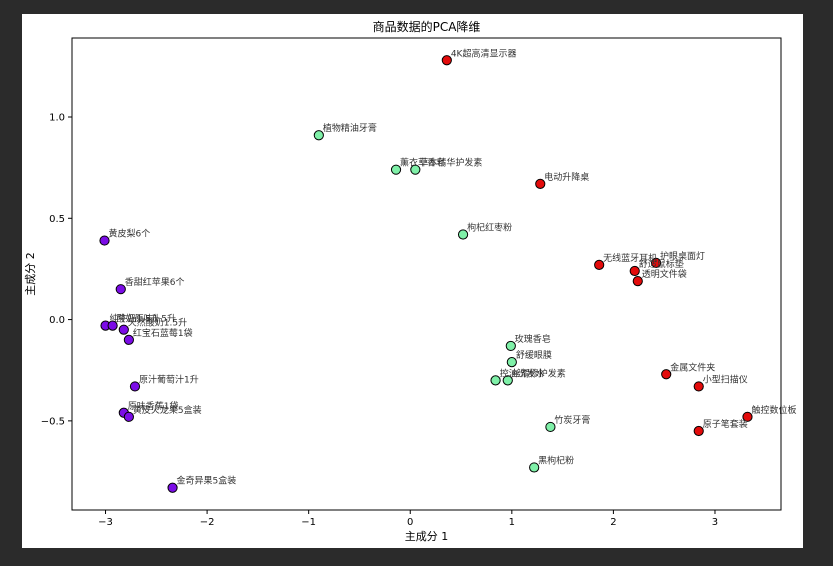 The image size is (833, 566). I want to click on x-tick-label: −3, so click(105, 522).